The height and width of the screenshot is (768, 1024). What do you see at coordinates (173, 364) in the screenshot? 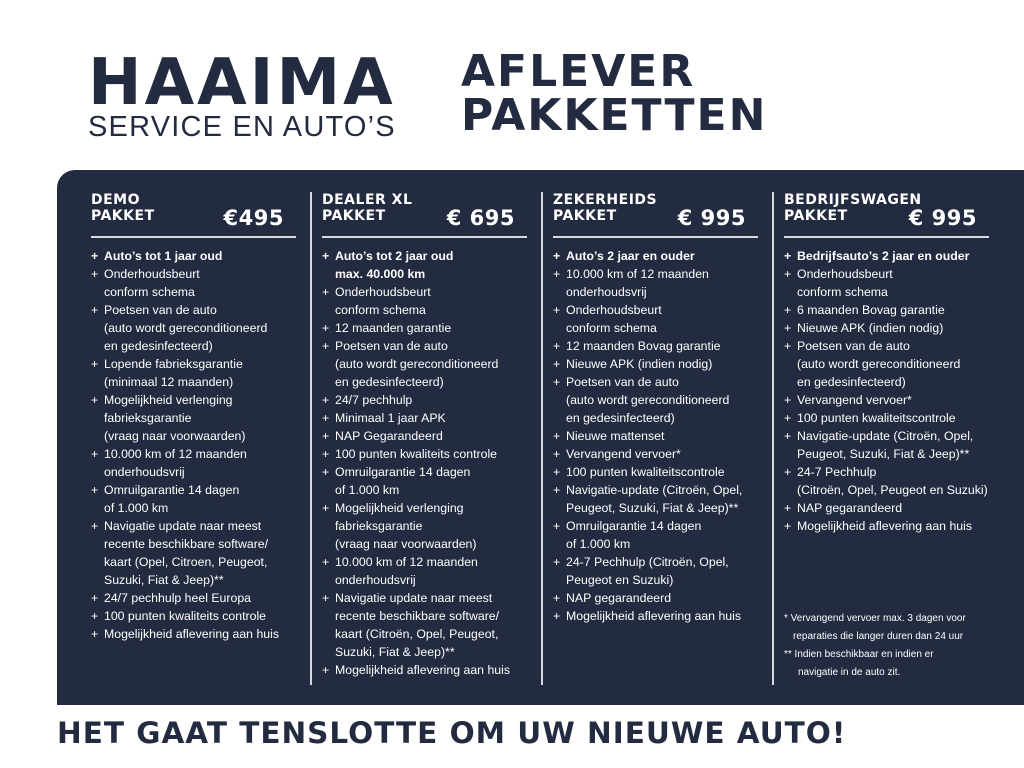
I see `feature-line: Lopende fabrieksgarantie` at bounding box center [173, 364].